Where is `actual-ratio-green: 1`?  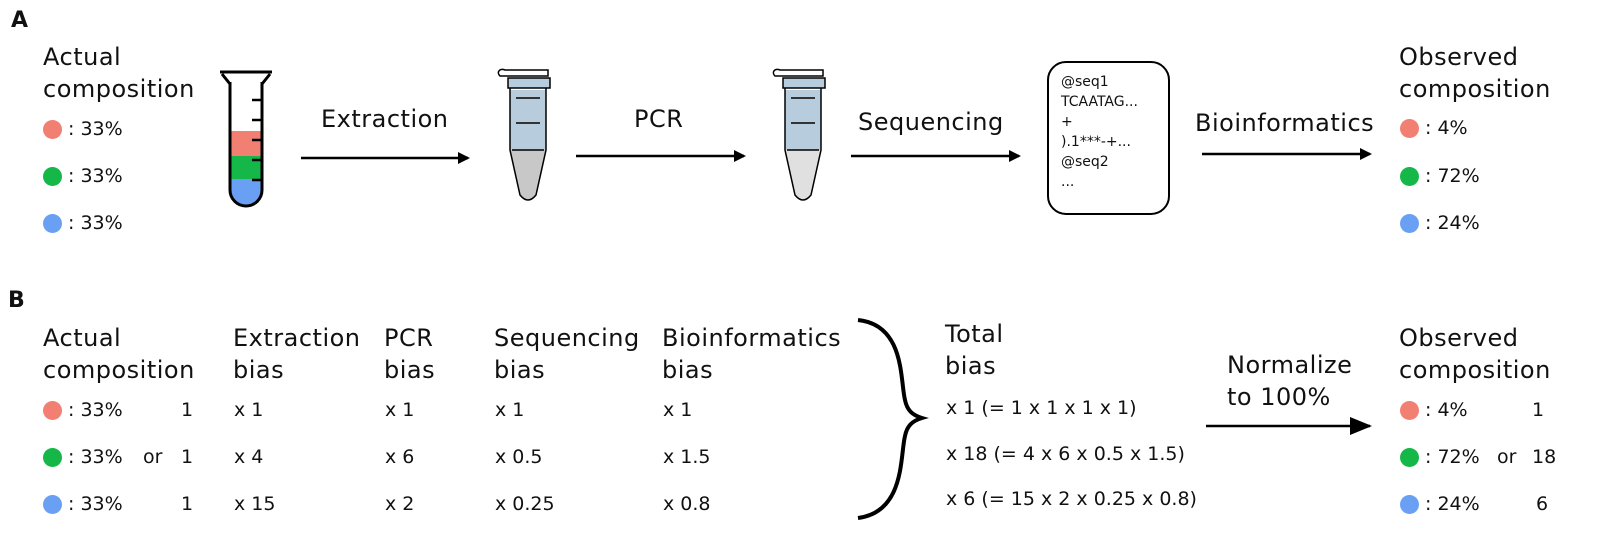
actual-ratio-green: 1 is located at coordinates (187, 457).